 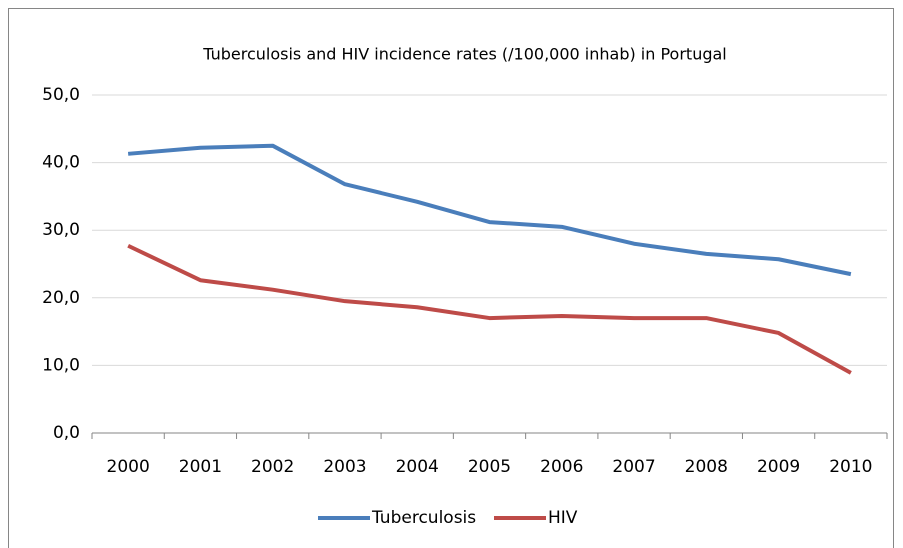 What do you see at coordinates (561, 467) in the screenshot?
I see `x-tick-label: 2006` at bounding box center [561, 467].